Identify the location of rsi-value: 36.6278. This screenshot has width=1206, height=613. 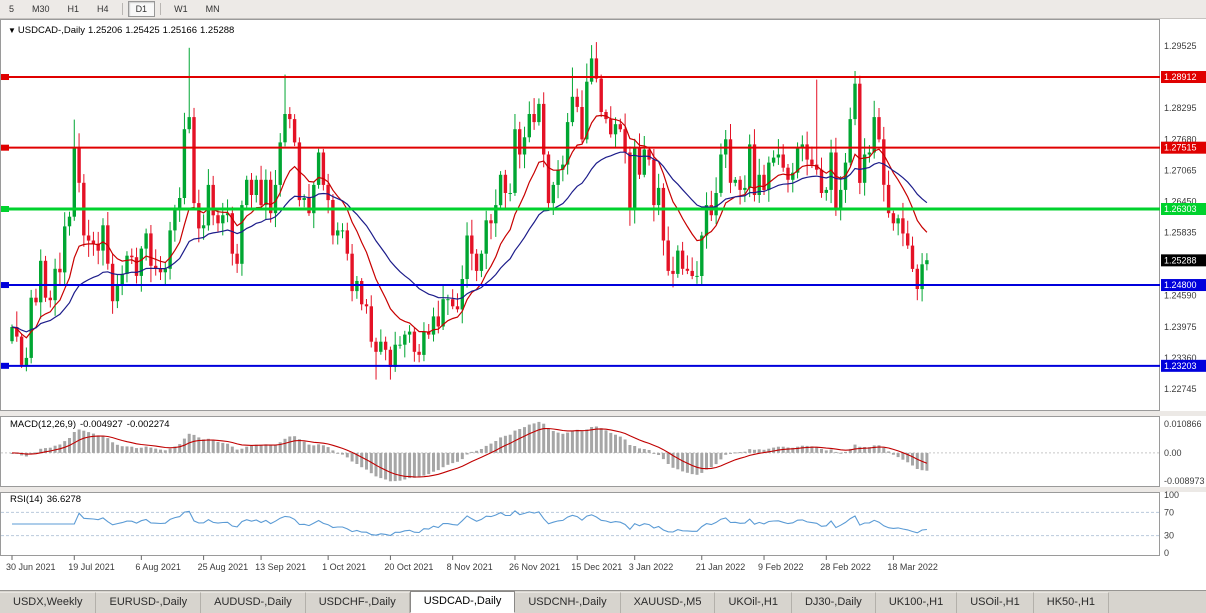
(64, 499).